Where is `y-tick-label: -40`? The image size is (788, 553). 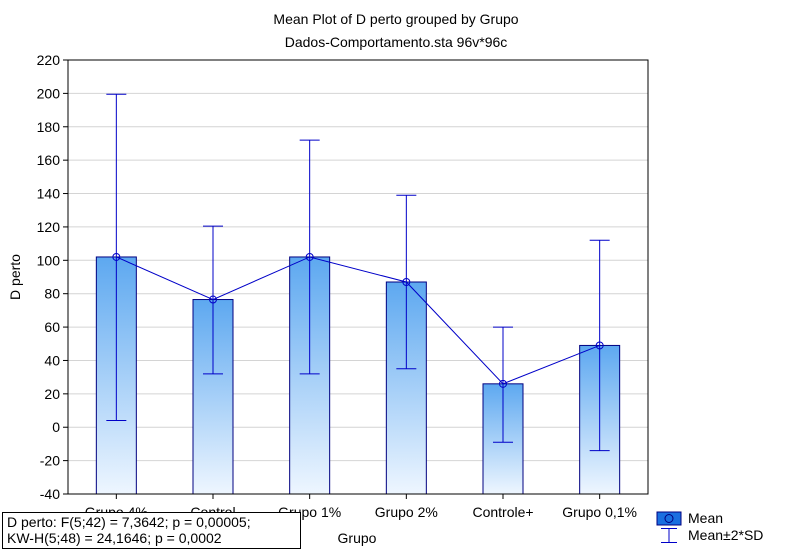 y-tick-label: -40 is located at coordinates (50, 494).